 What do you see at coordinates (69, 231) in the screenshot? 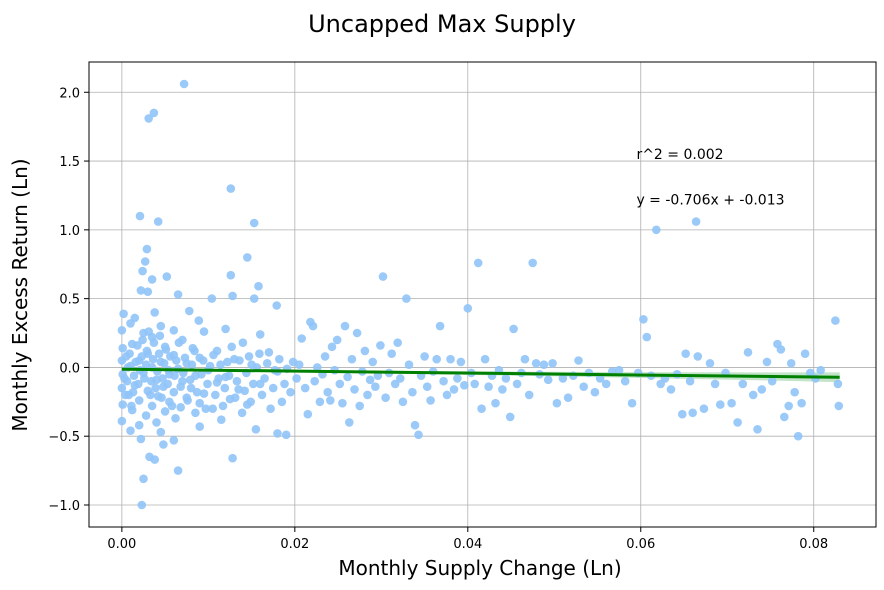
I see `y-tick-label-4: 1.0` at bounding box center [69, 231].